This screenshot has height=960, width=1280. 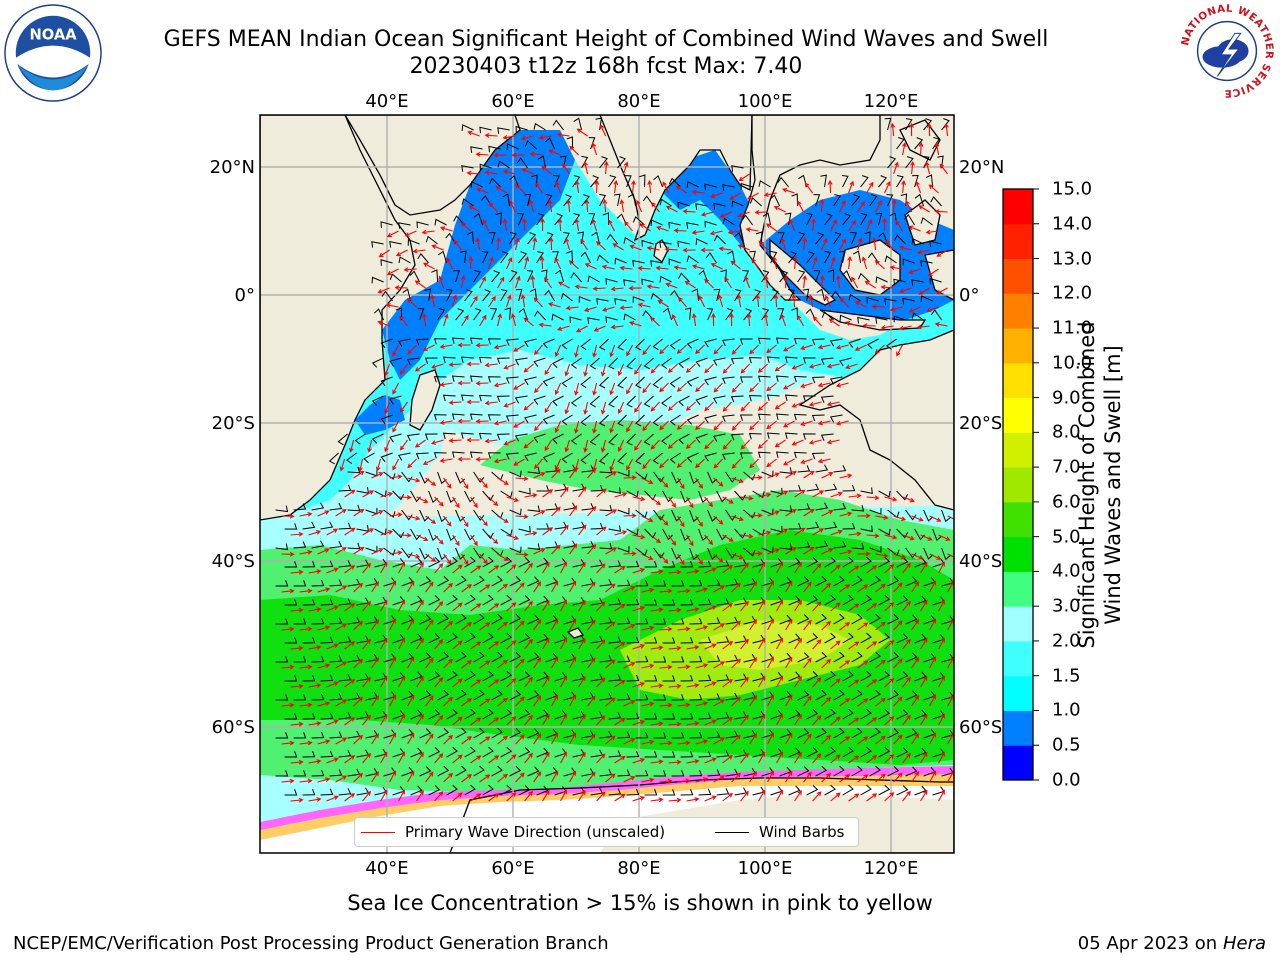 I want to click on lat-tick-right-1: 0°, so click(x=969, y=295).